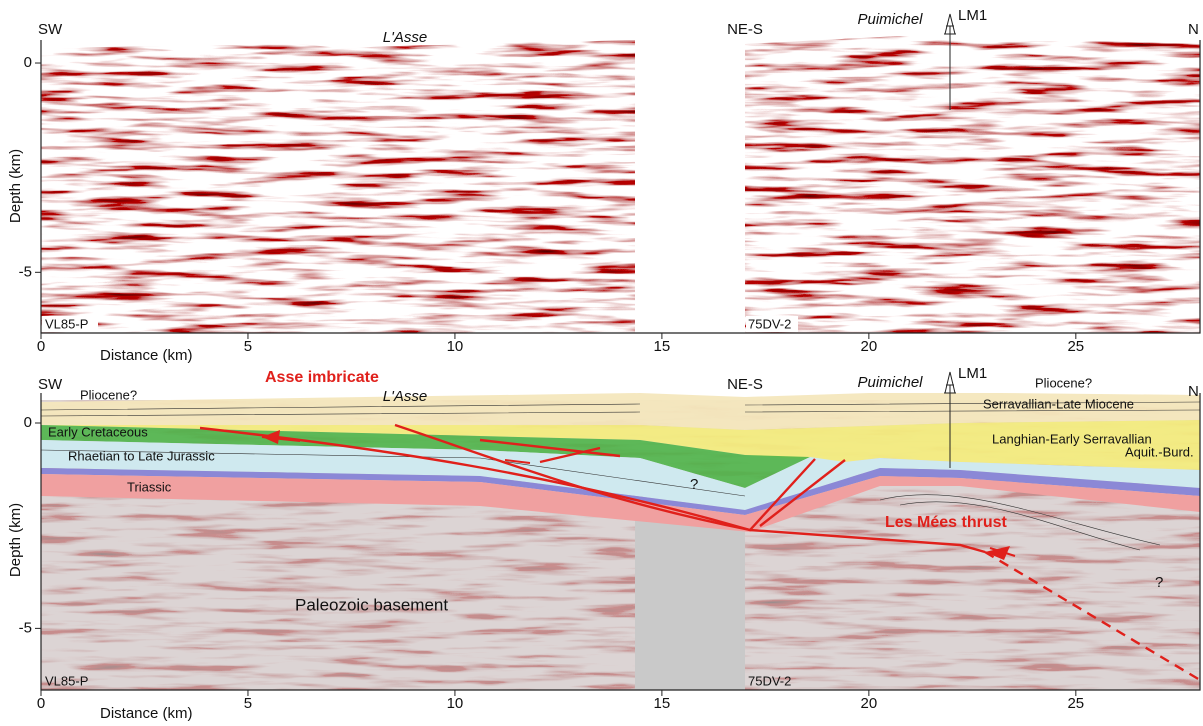  I want to click on label-early-cretaceous: Early Cretaceous, so click(98, 431).